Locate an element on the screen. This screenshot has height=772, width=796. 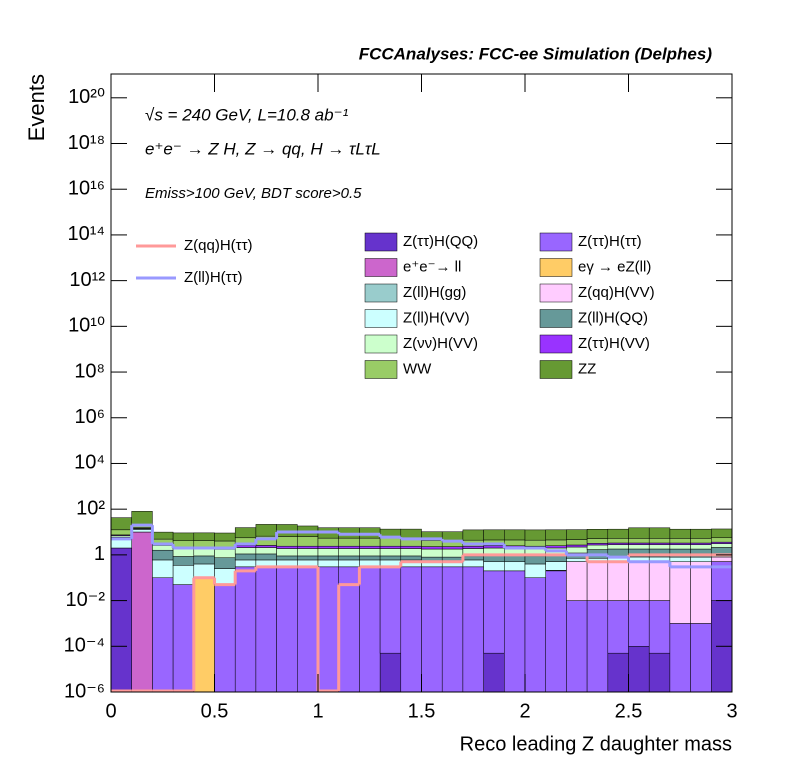
annotation: Emiss>100 GeV, BDT score>0.5 is located at coordinates (253, 193).